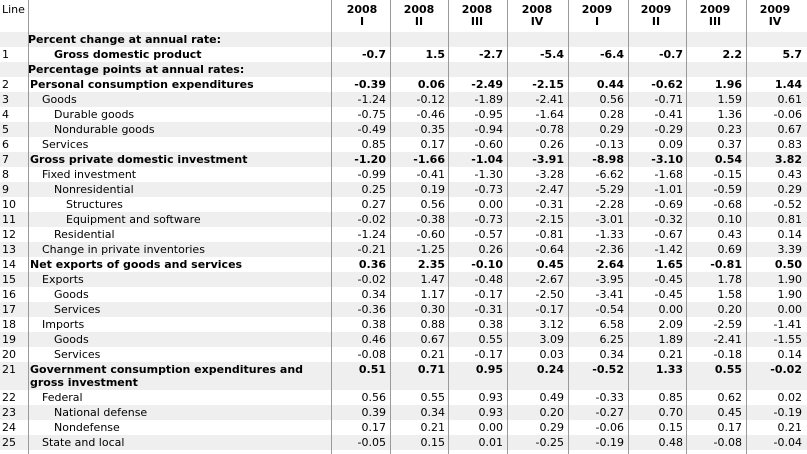 Image resolution: width=807 pixels, height=454 pixels. I want to click on value-cell: 0.23, so click(730, 129).